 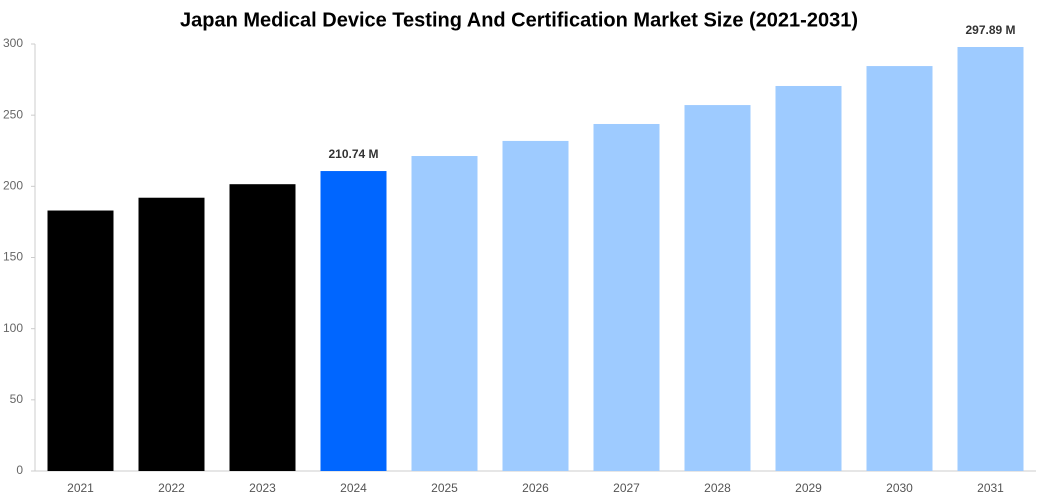 I want to click on x-tick-label: 2023, so click(x=262, y=488).